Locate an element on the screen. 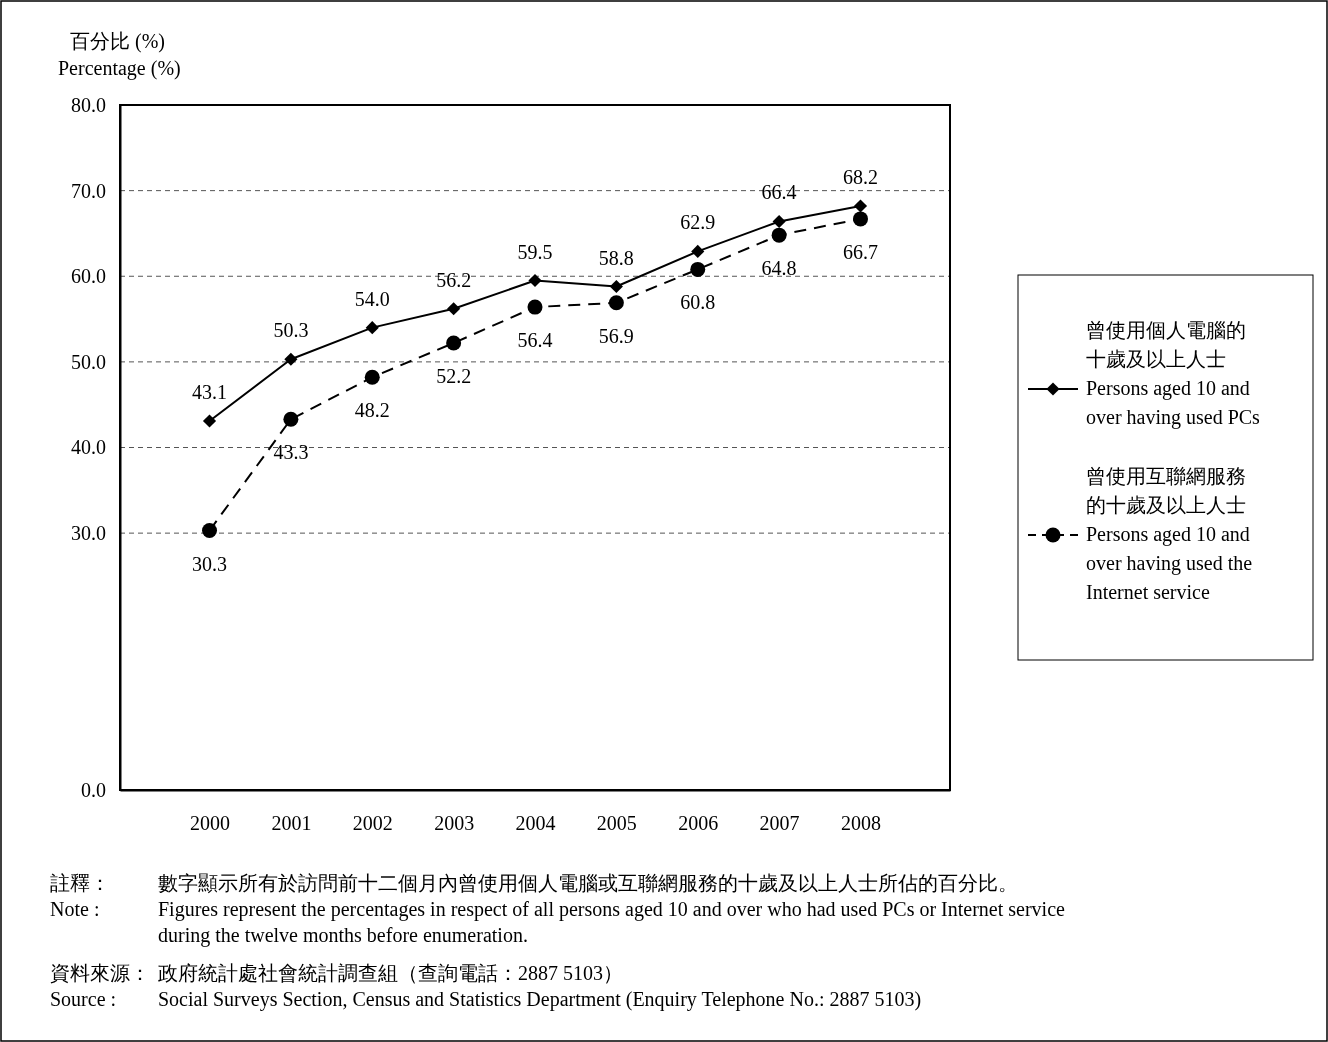 The width and height of the screenshot is (1328, 1042). data-label: 68.2 is located at coordinates (860, 177).